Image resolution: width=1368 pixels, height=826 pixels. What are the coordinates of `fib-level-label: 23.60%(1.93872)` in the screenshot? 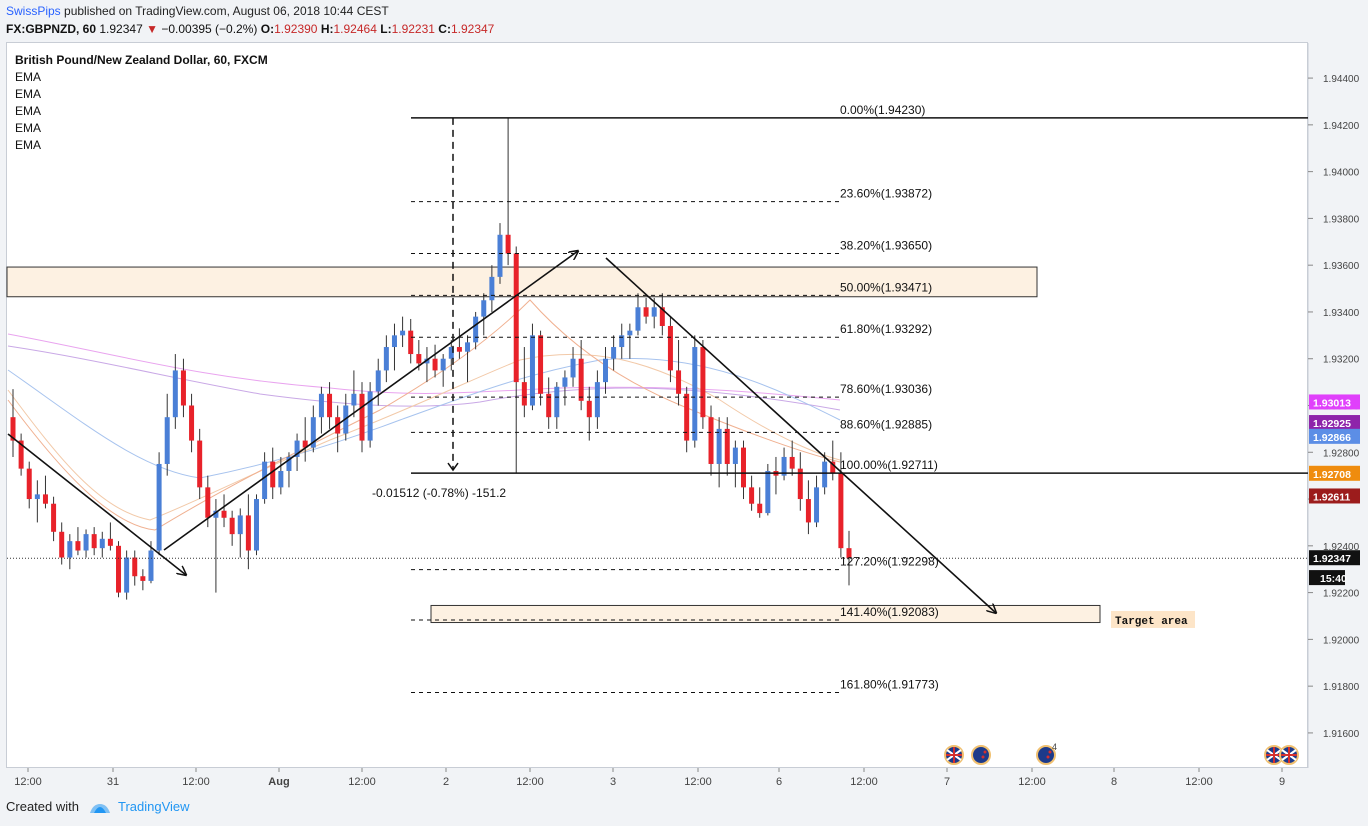 It's located at (886, 194).